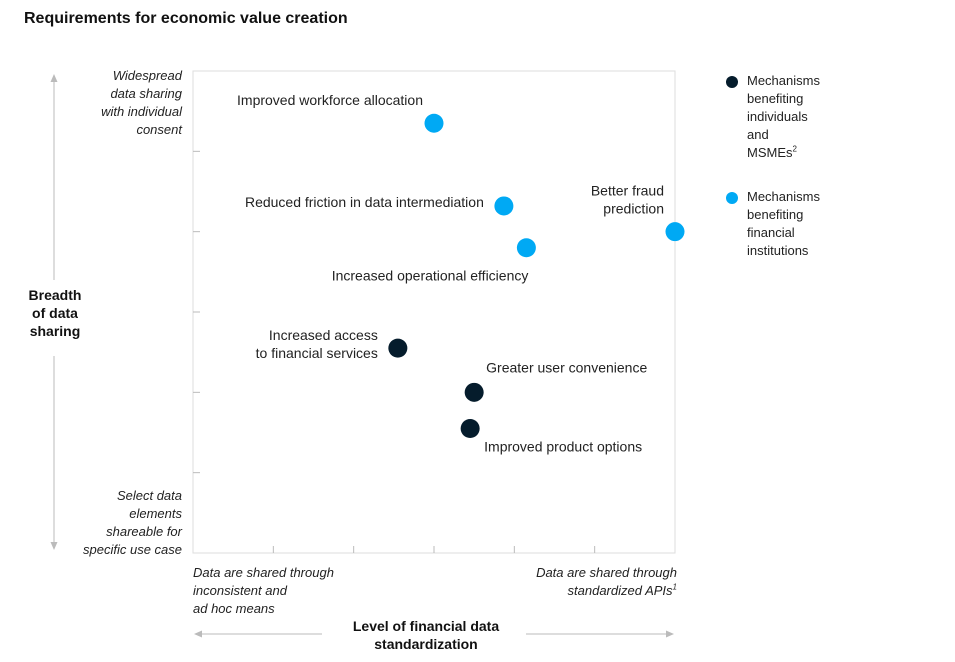  I want to click on arrow-left-icon, so click(198, 634).